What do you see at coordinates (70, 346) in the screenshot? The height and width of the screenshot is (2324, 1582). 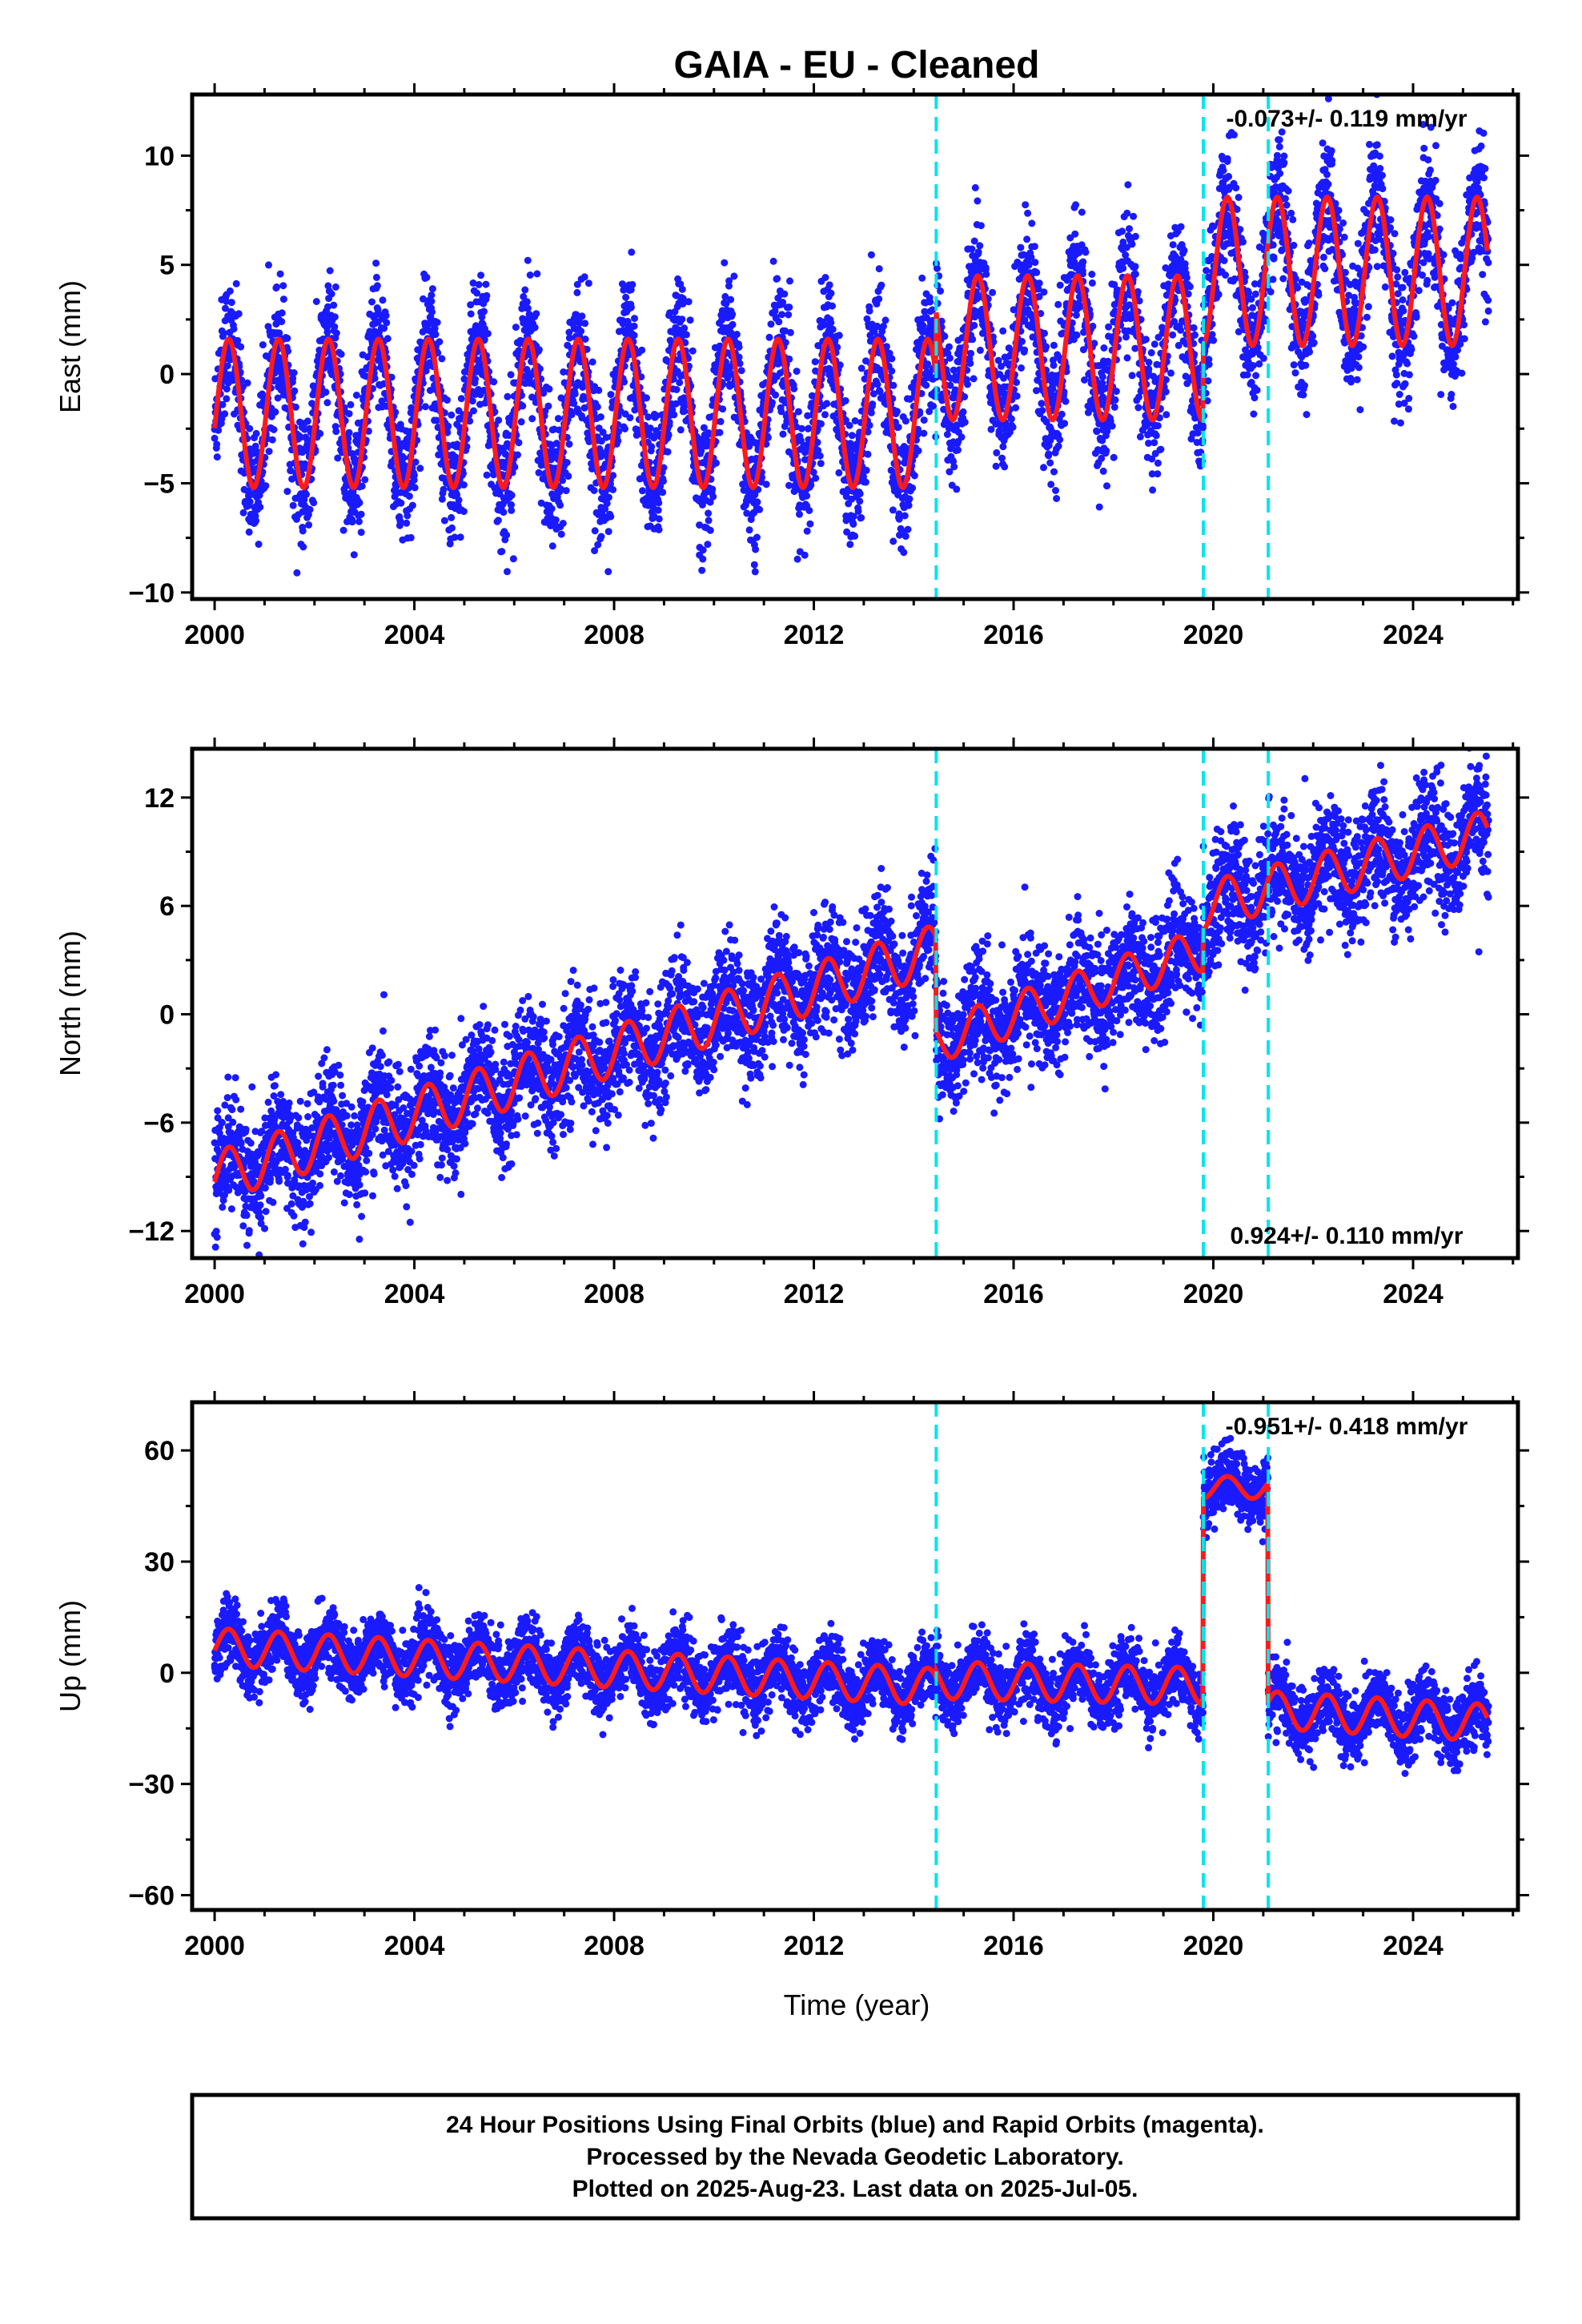 I see `east-ylabel: East (mm)` at bounding box center [70, 346].